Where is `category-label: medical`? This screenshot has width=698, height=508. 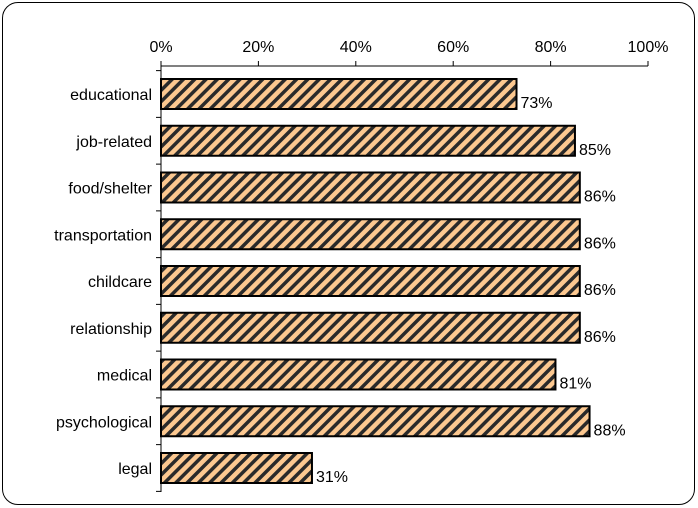
category-label: medical is located at coordinates (124, 376).